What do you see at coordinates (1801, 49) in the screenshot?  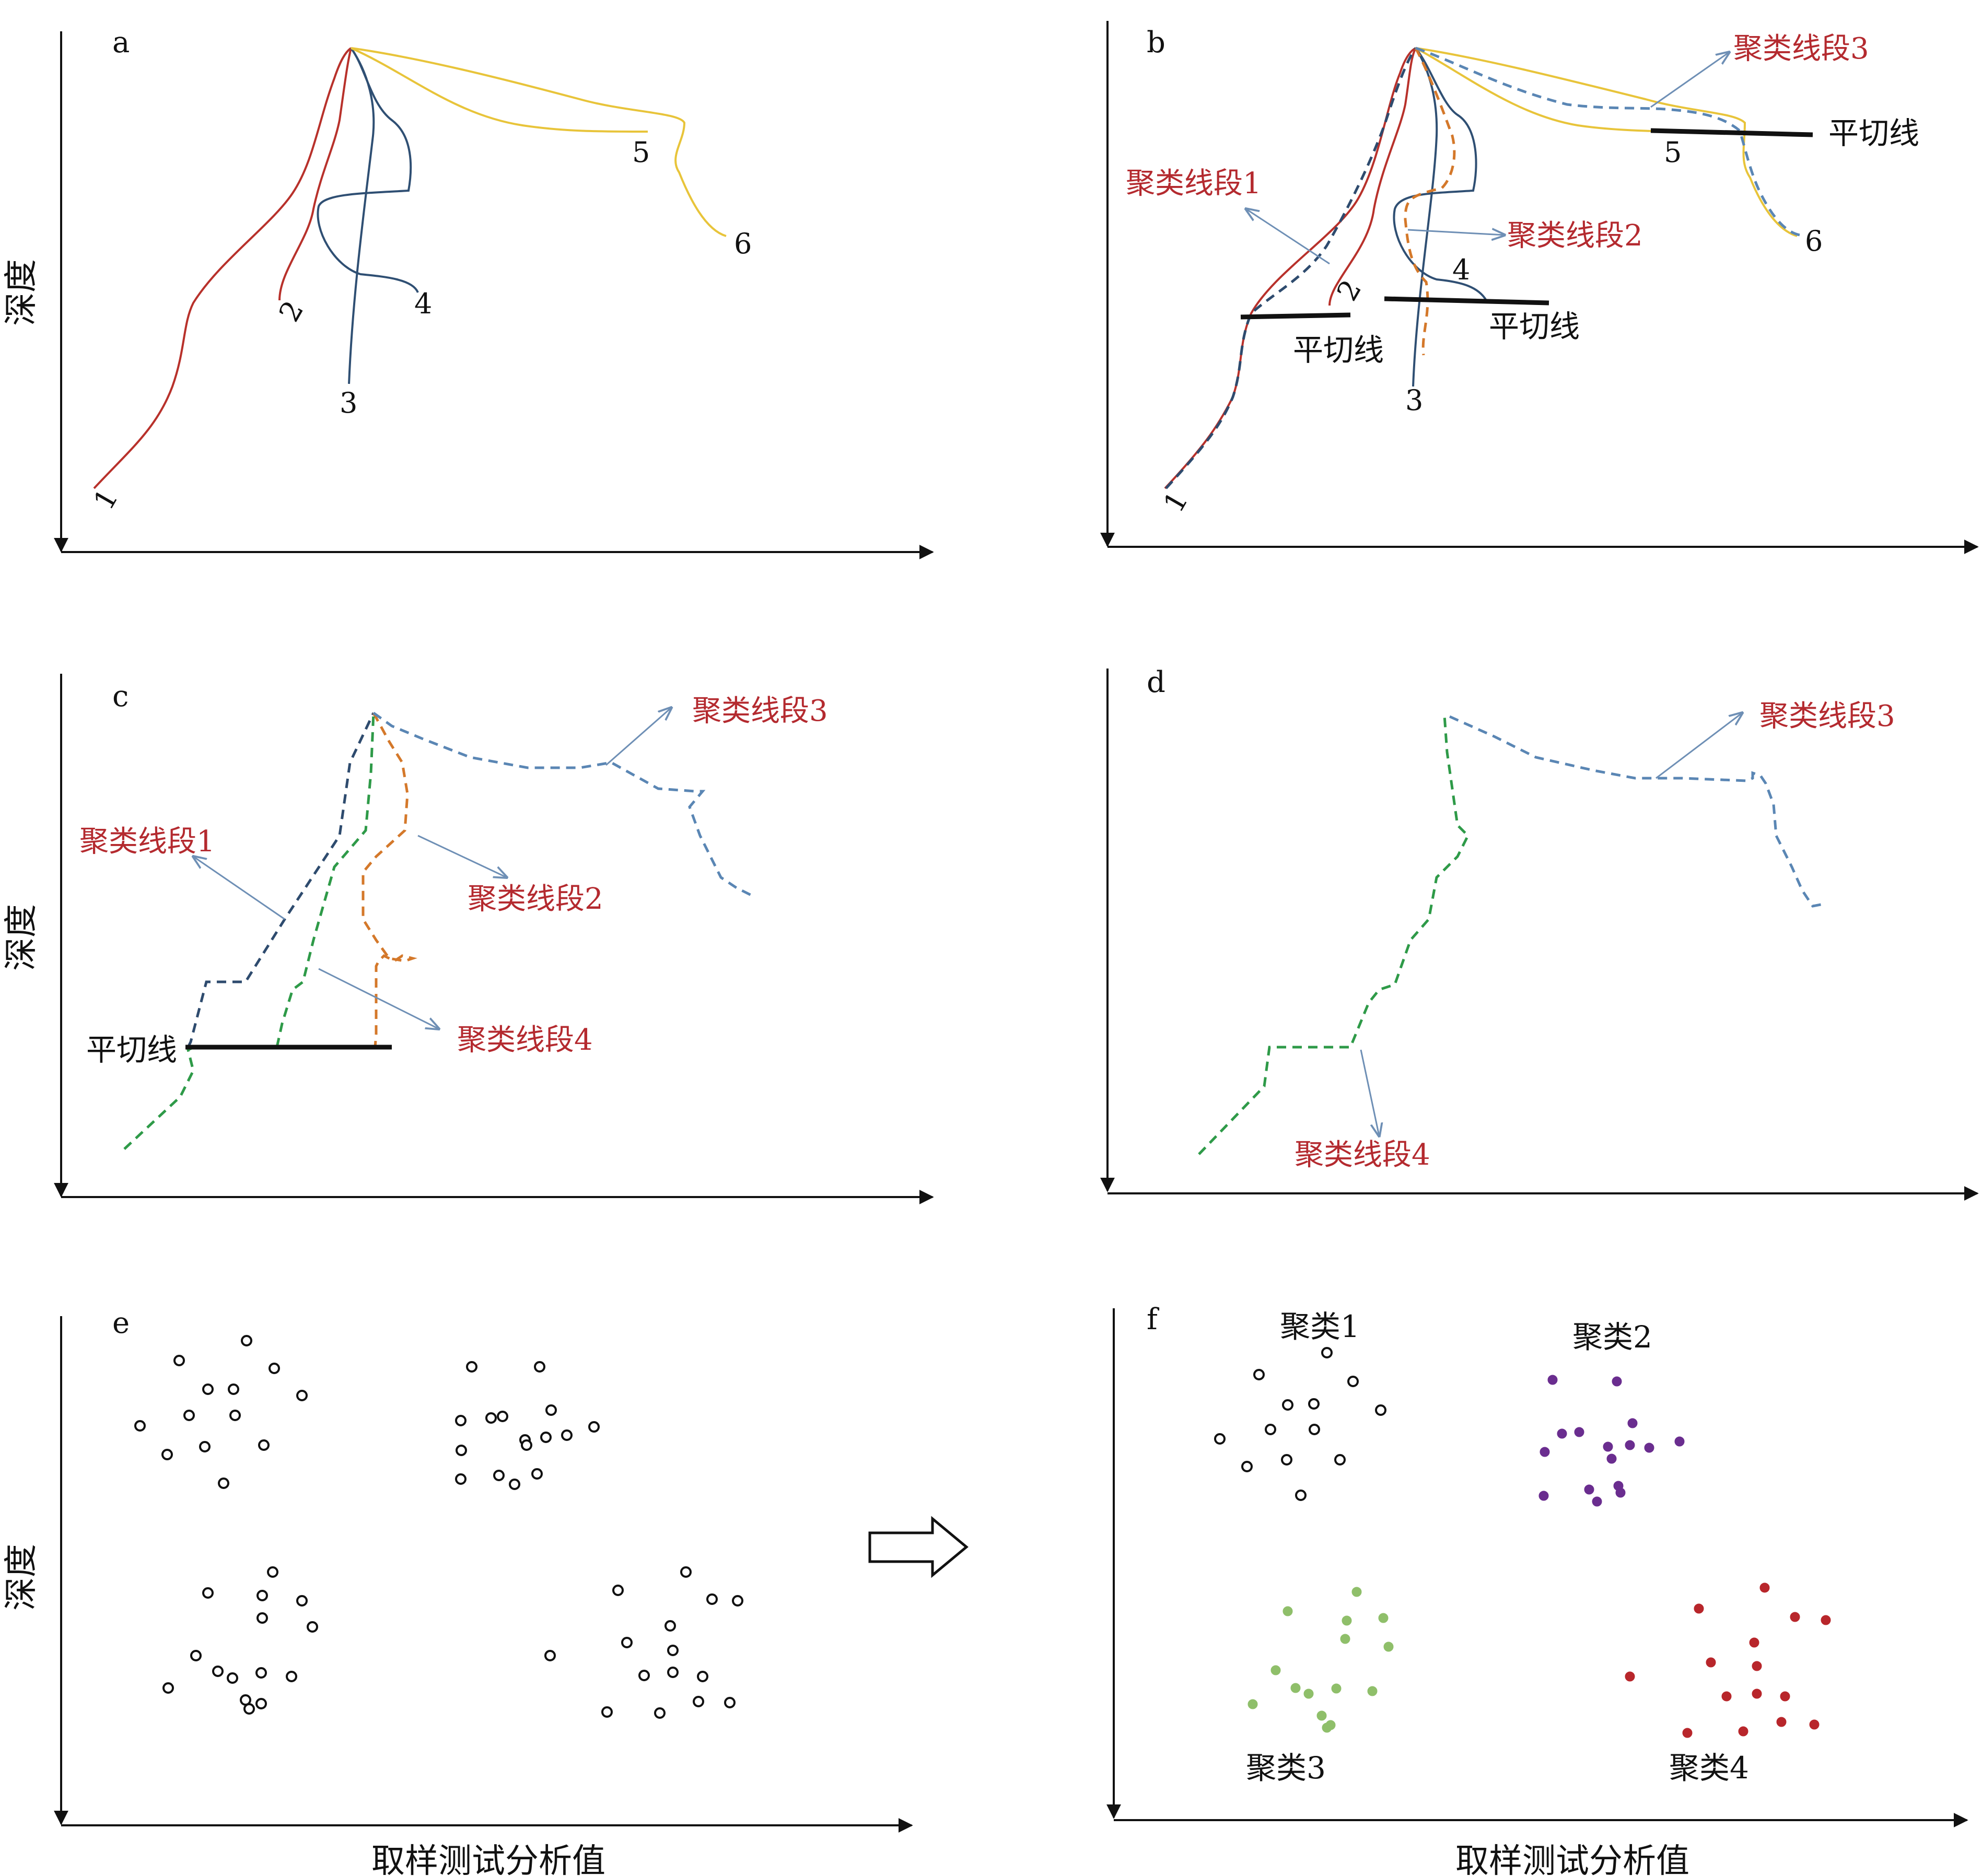 I see `panel-b-segment-label-3: 聚类线段3` at bounding box center [1801, 49].